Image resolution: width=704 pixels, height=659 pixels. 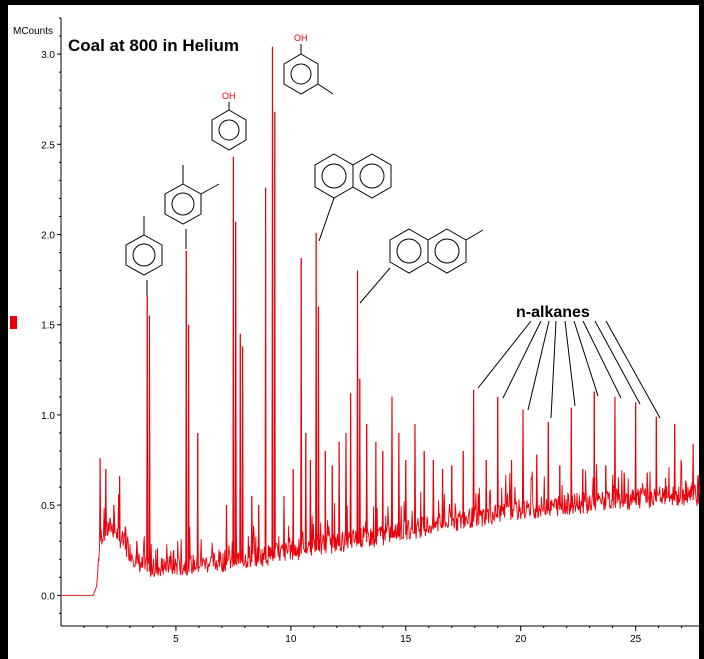 What do you see at coordinates (701, 329) in the screenshot?
I see `frame-right-bar` at bounding box center [701, 329].